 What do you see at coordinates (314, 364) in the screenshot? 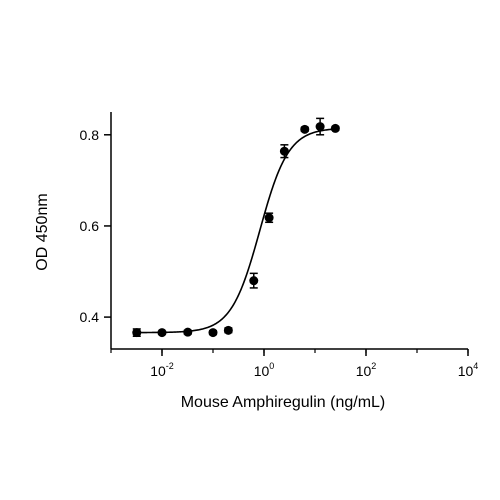
I see `x-major-ticks: 10⁻² 10⁰ 10² 10⁴` at bounding box center [314, 364].